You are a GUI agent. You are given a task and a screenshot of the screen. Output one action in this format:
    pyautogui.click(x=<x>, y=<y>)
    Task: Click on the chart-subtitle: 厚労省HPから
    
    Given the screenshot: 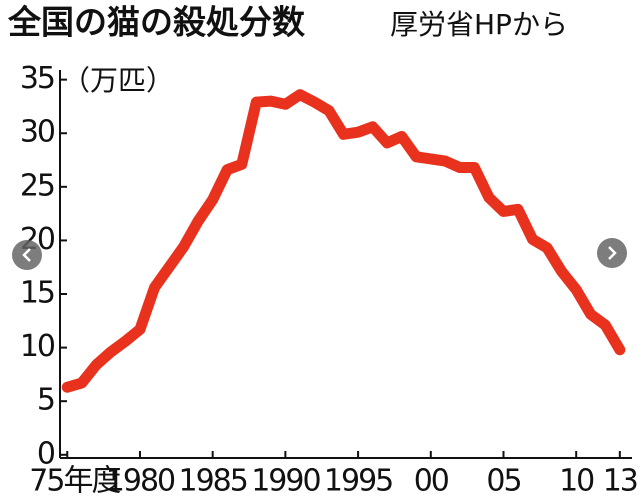 What is the action you would take?
    pyautogui.click(x=479, y=24)
    